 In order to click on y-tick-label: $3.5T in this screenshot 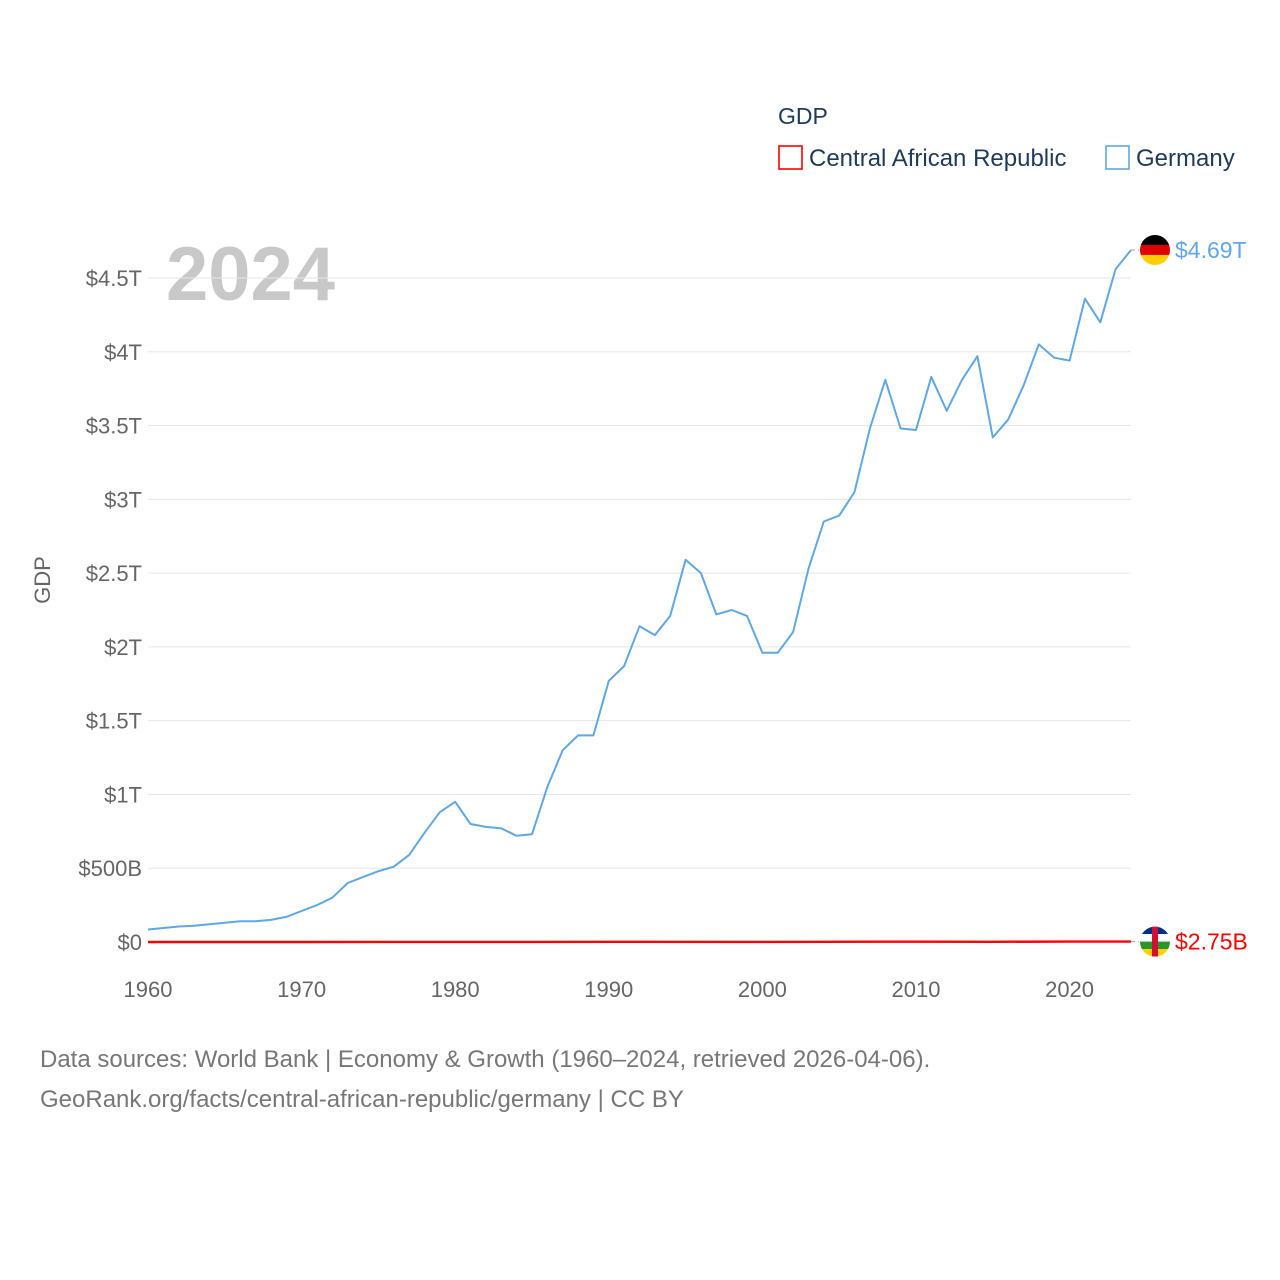, I will do `click(114, 426)`.